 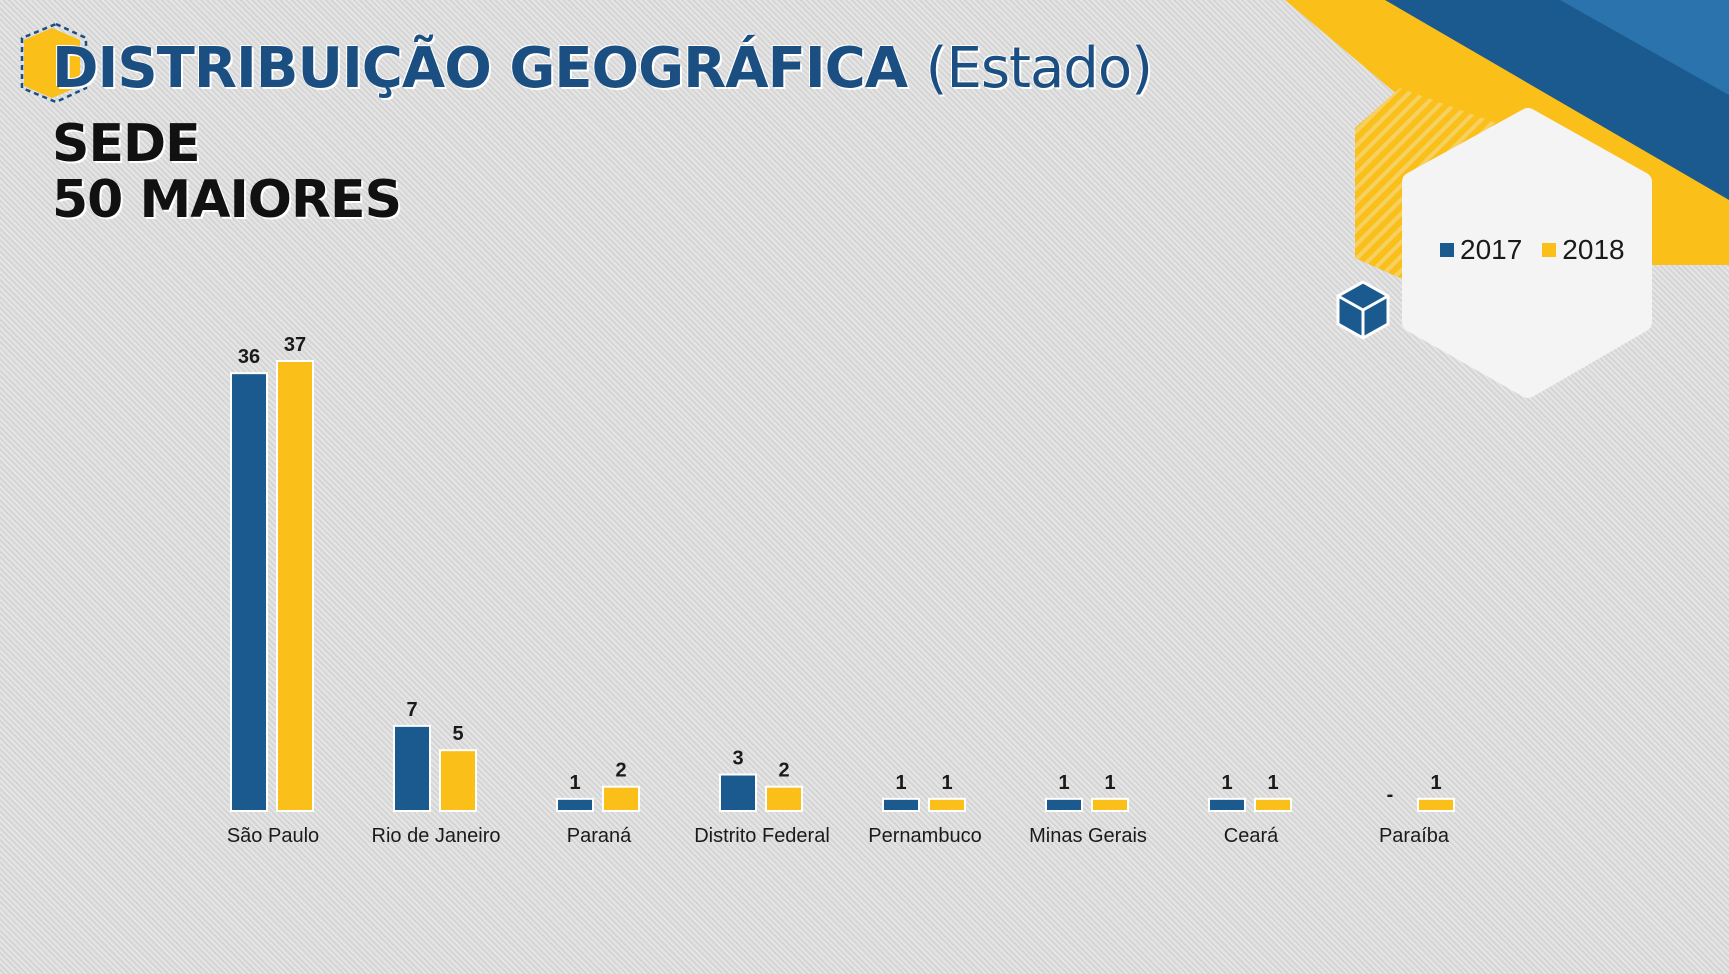 What do you see at coordinates (1227, 804) in the screenshot?
I see `bar-ceara-2017` at bounding box center [1227, 804].